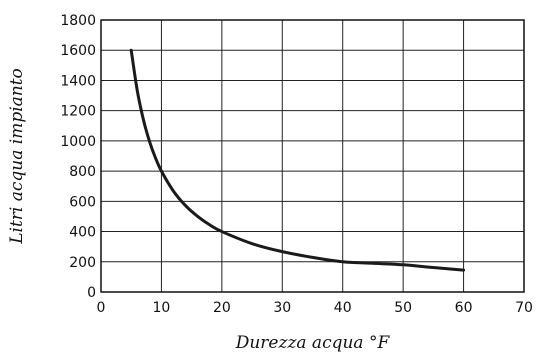 This screenshot has width=536, height=356. What do you see at coordinates (315, 308) in the screenshot?
I see `x-tick-labels: 0 10 20 30 40 50 60 70` at bounding box center [315, 308].